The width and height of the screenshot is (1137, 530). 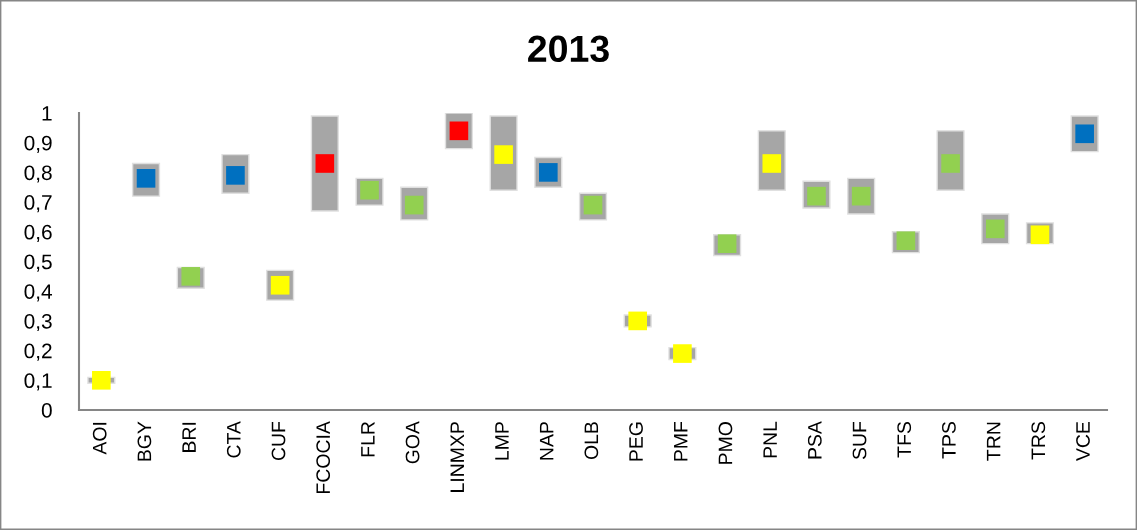 I want to click on y-tick-label: 0, so click(x=46, y=410).